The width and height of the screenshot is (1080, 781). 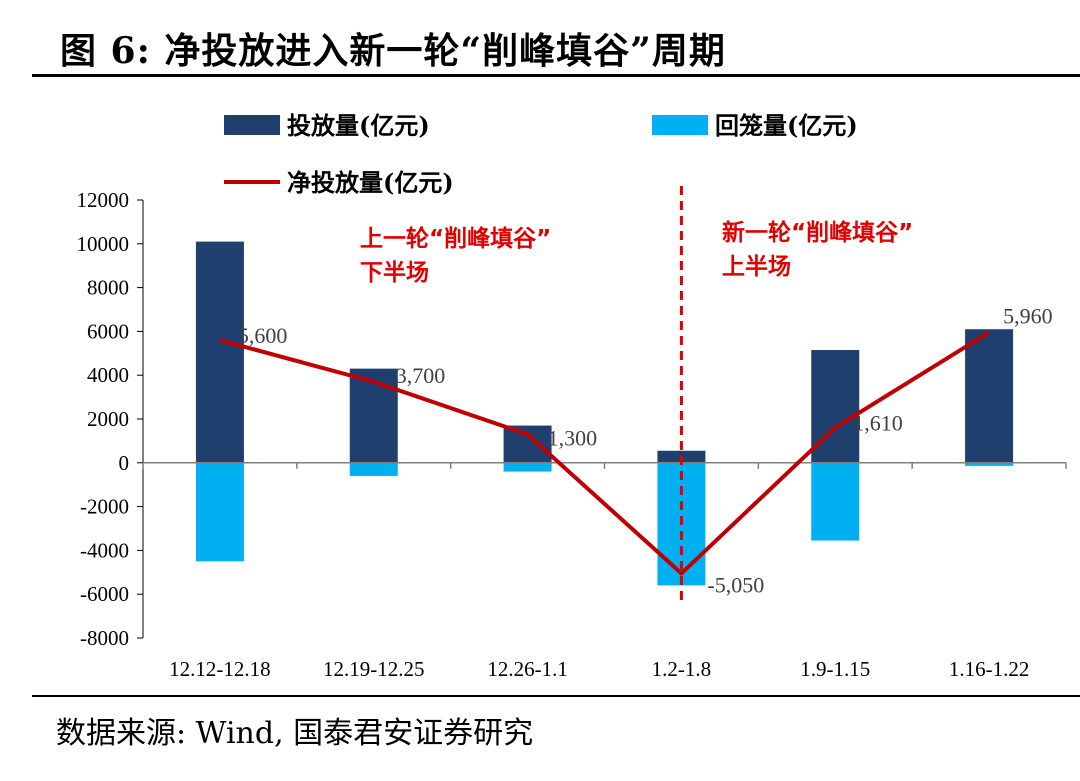 What do you see at coordinates (104, 594) in the screenshot?
I see `y-tick-label: -6000` at bounding box center [104, 594].